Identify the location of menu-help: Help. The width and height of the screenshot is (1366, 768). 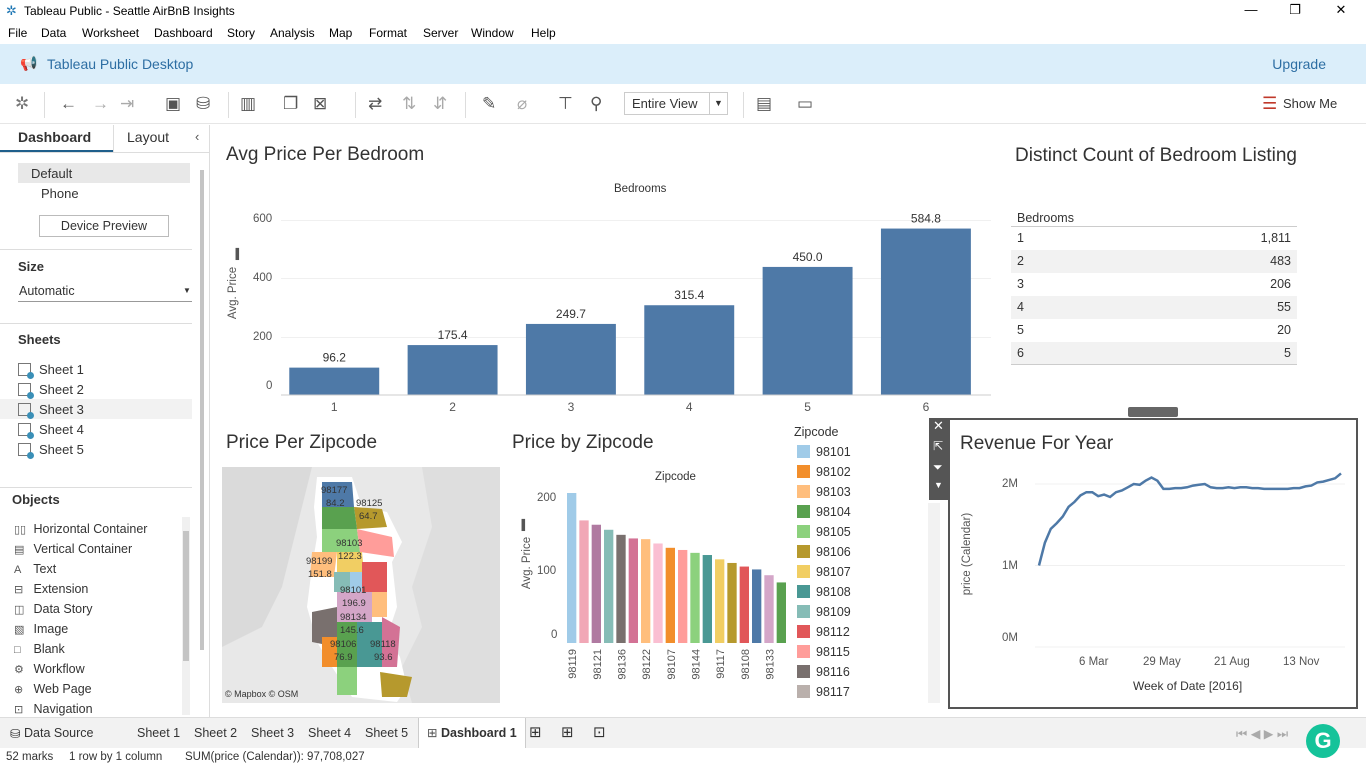
(543, 33).